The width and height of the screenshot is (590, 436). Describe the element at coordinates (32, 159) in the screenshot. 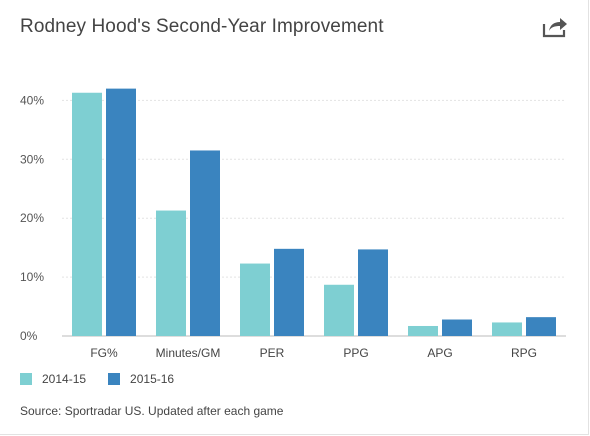

I see `y-tick-label: 30%` at that location.